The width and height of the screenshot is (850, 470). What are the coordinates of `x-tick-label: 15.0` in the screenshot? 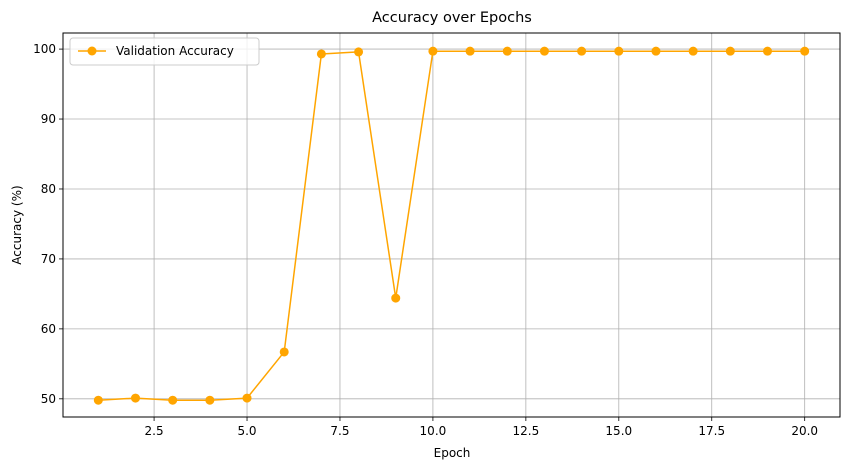 It's located at (618, 431).